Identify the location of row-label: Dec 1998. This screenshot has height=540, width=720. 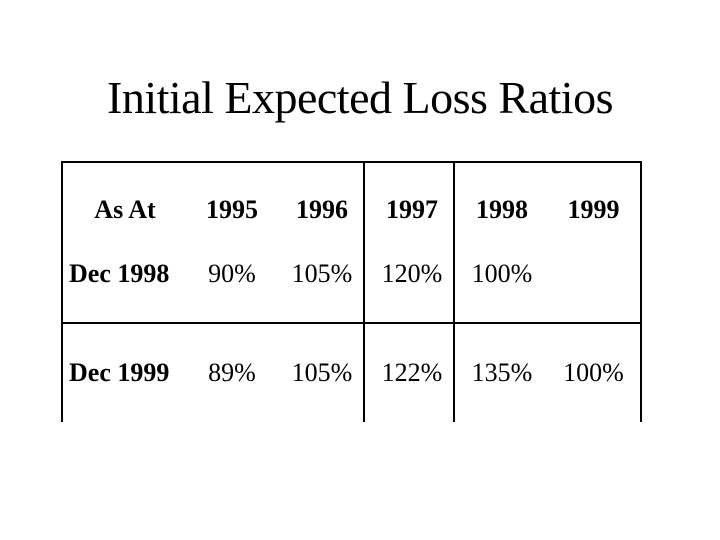
(119, 273).